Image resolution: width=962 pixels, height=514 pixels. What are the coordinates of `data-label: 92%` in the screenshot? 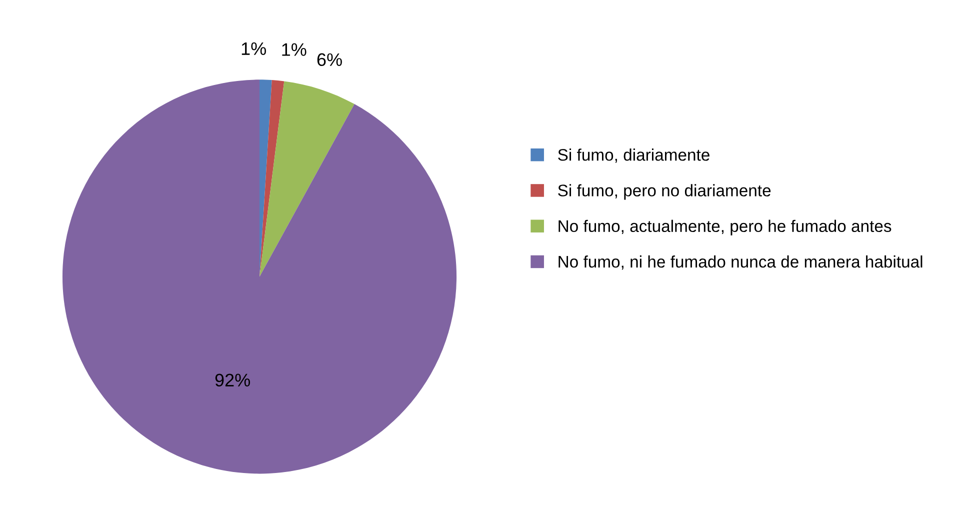 It's located at (232, 380).